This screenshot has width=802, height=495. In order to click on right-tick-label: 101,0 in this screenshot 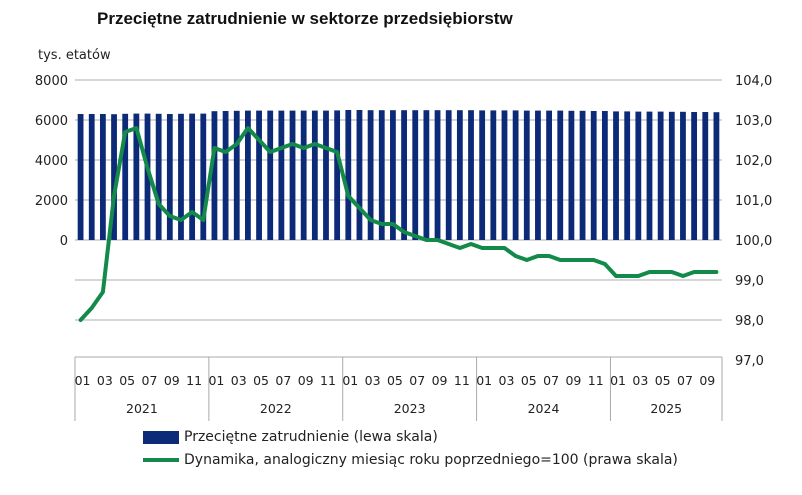, I will do `click(753, 201)`.